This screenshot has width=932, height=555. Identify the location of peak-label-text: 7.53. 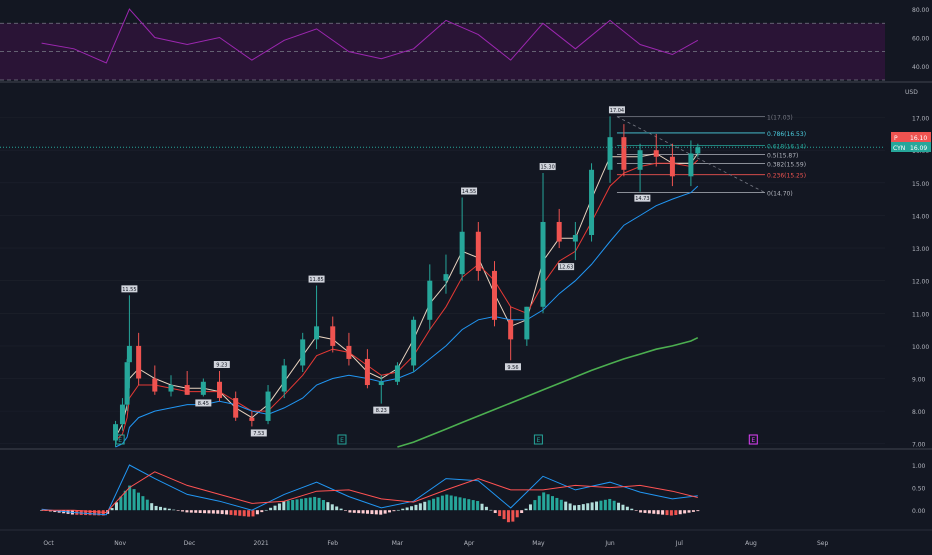
(258, 434).